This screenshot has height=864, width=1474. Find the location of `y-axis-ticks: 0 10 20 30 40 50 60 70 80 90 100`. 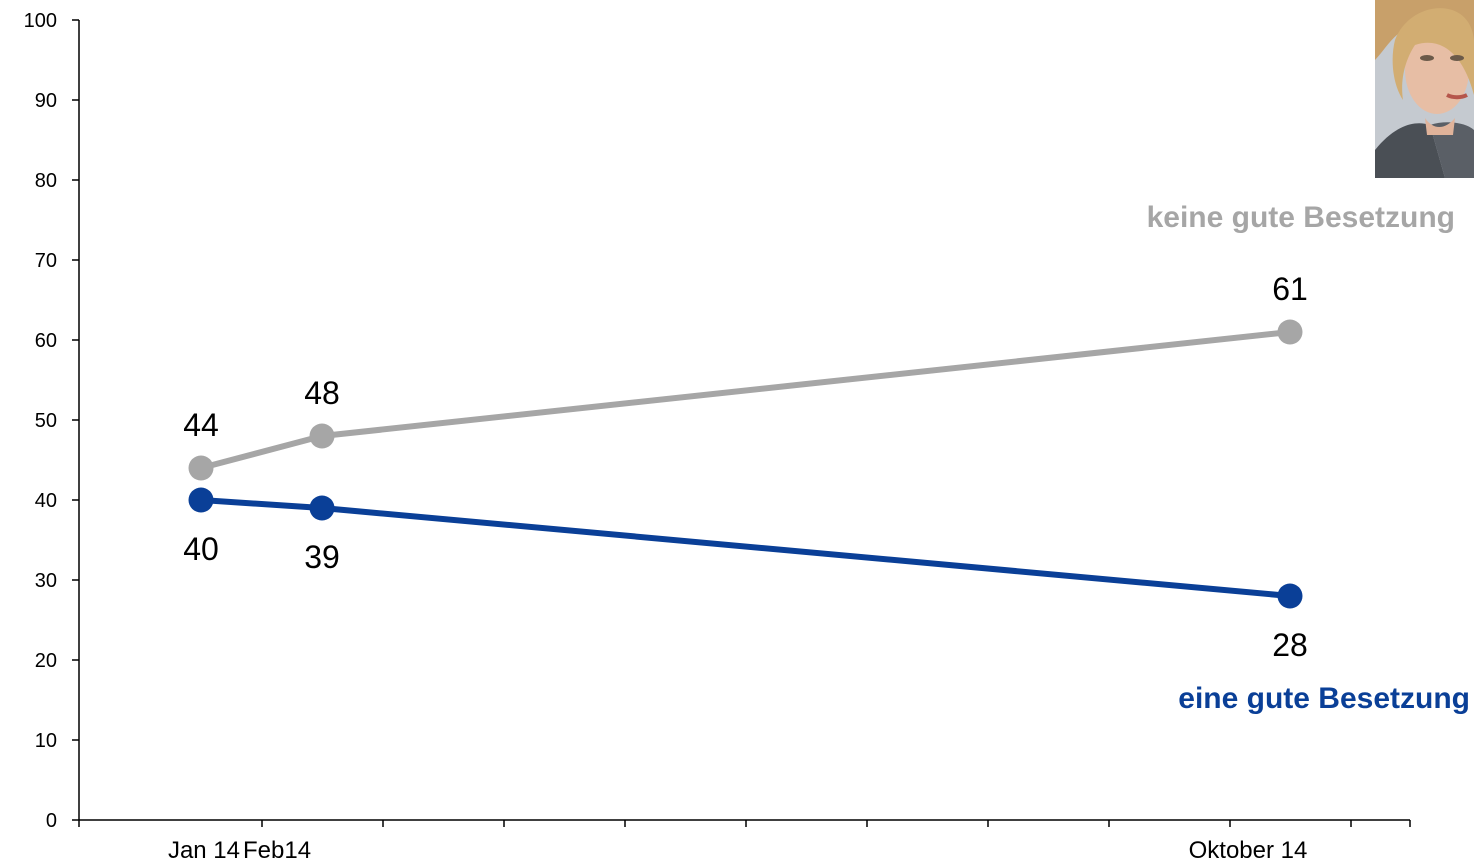

y-axis-ticks: 0 10 20 30 40 50 60 70 80 90 100 is located at coordinates (51, 421).